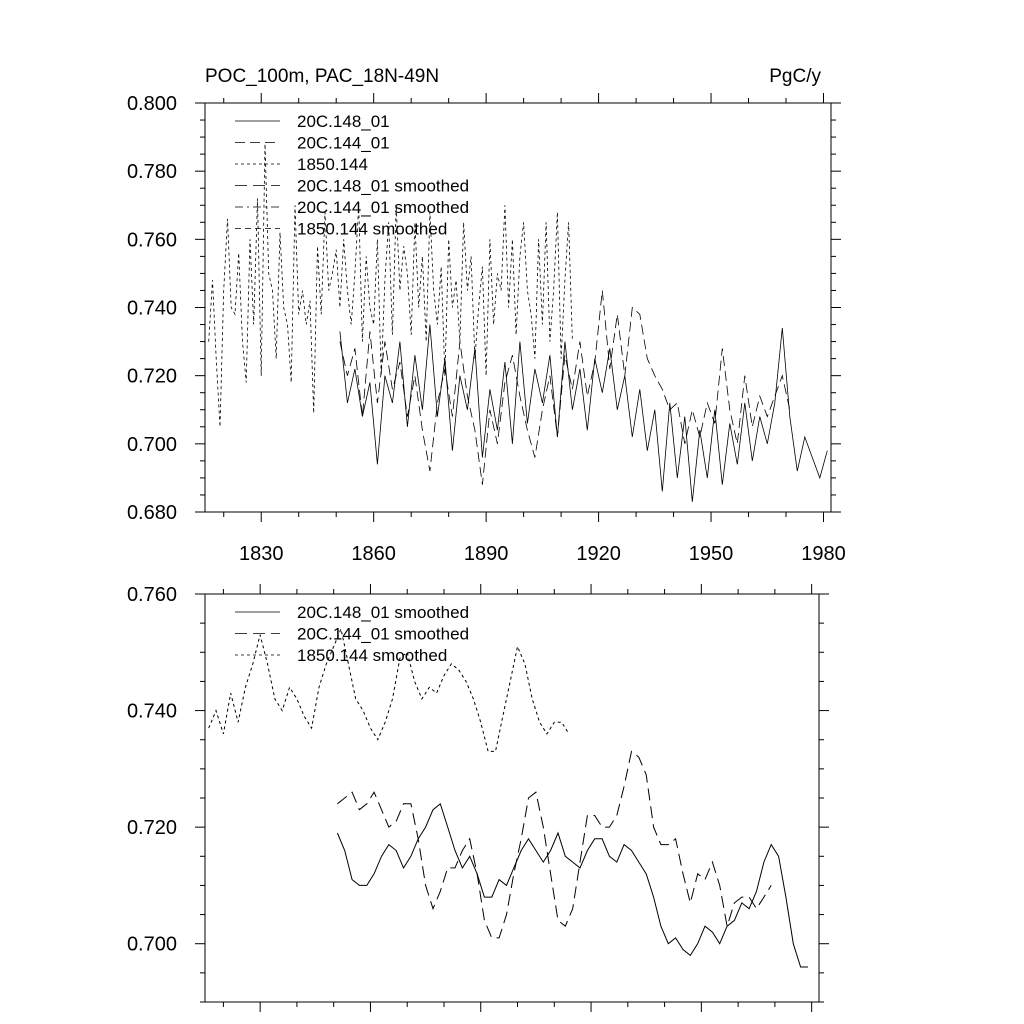 The image size is (1024, 1024). Describe the element at coordinates (261, 554) in the screenshot. I see `x-tick-label: 1830` at that location.